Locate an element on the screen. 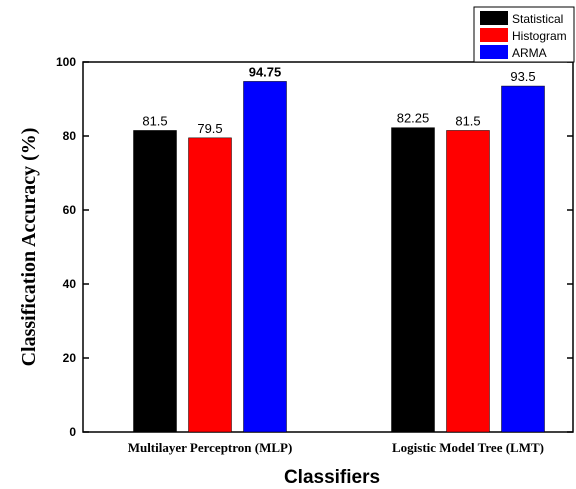 The width and height of the screenshot is (576, 489). data-label-histogram-0: 79.5 is located at coordinates (209, 128).